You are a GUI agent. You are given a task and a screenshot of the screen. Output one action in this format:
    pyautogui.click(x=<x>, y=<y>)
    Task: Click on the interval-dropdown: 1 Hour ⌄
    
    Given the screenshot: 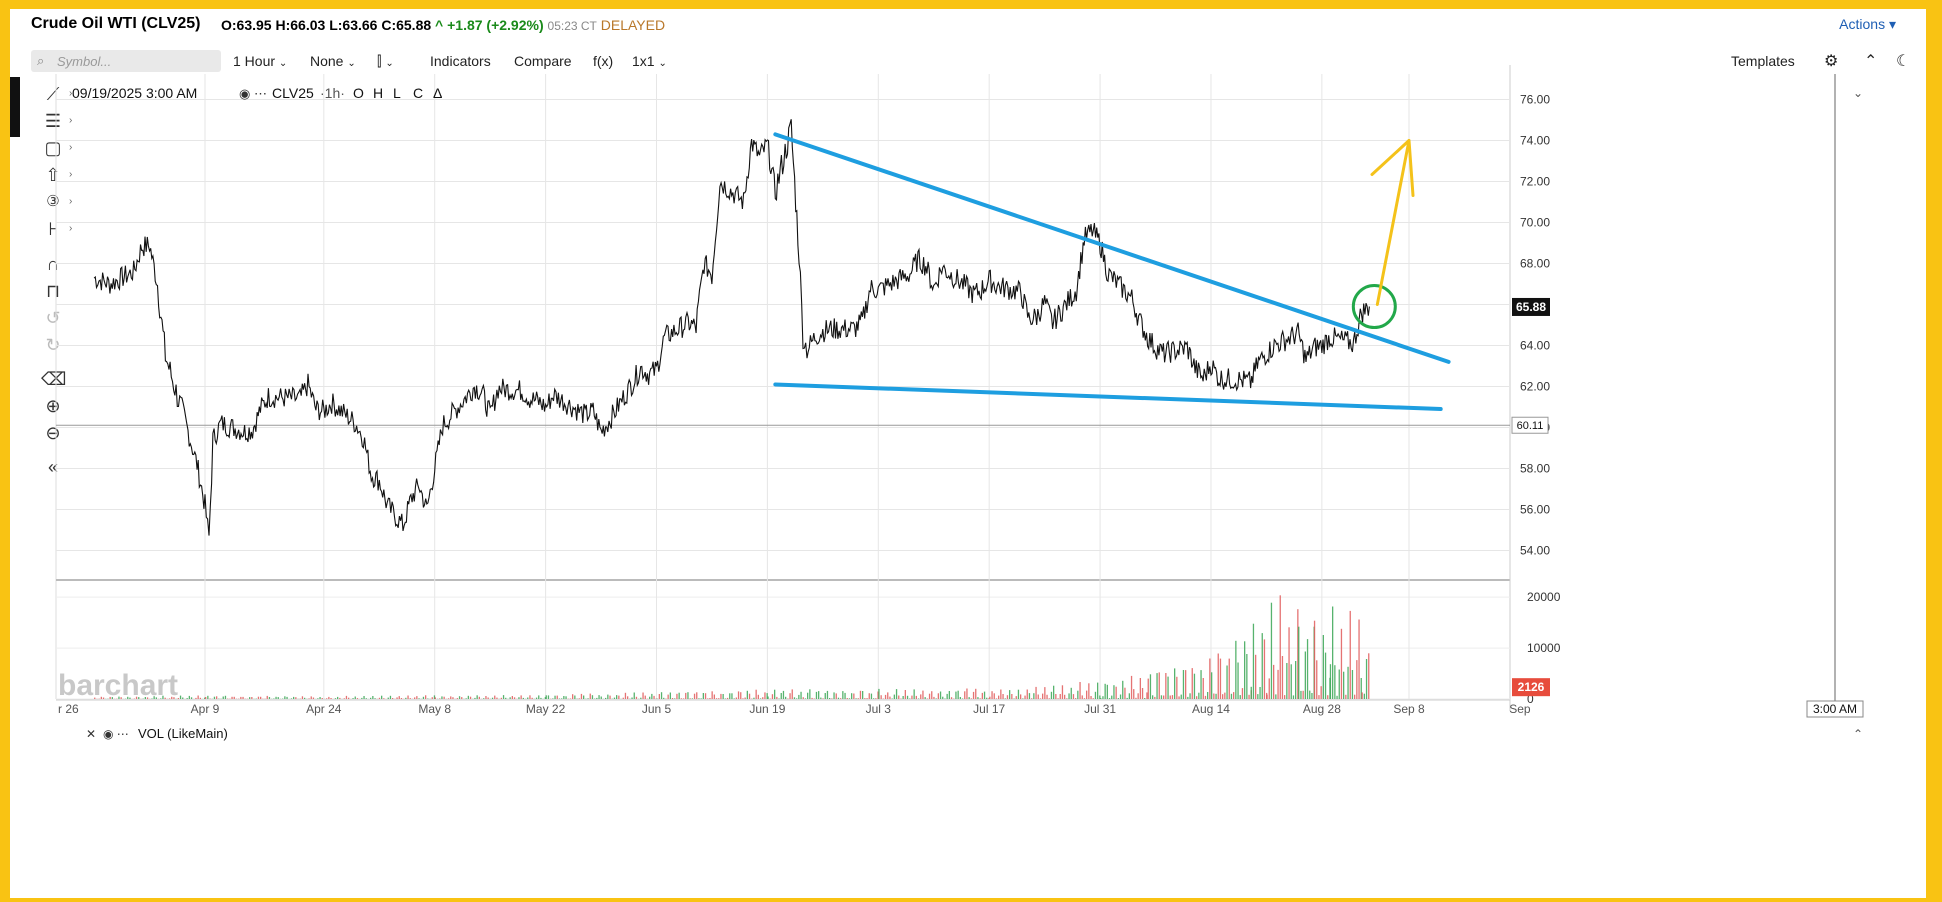 What is the action you would take?
    pyautogui.click(x=260, y=61)
    